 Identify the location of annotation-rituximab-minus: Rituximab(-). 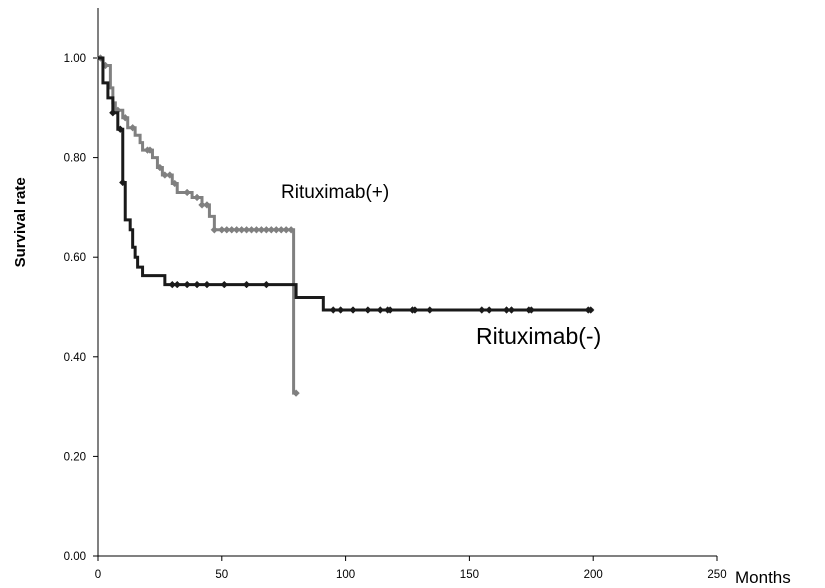
(538, 336).